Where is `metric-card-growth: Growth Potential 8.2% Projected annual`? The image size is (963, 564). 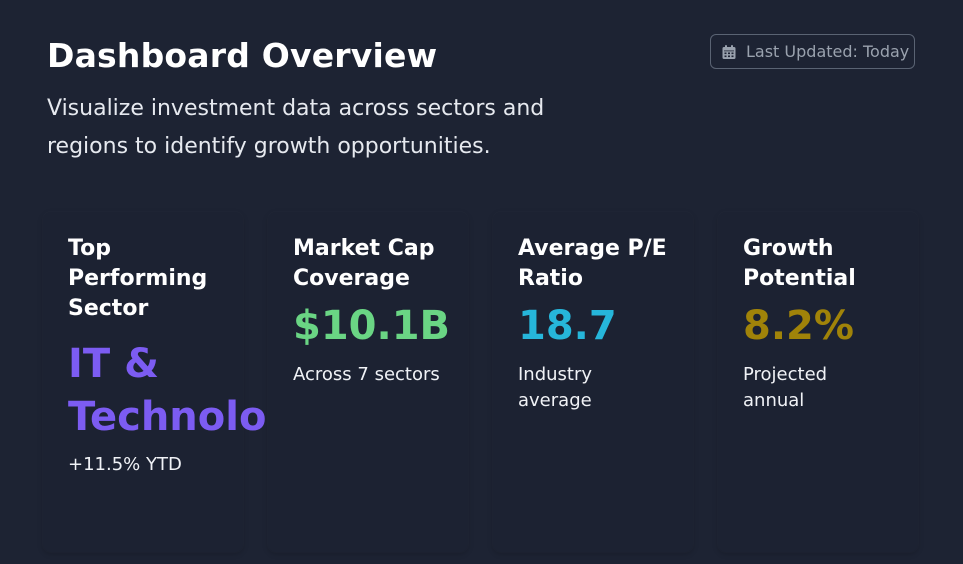
metric-card-growth: Growth Potential 8.2% Projected annual is located at coordinates (818, 382).